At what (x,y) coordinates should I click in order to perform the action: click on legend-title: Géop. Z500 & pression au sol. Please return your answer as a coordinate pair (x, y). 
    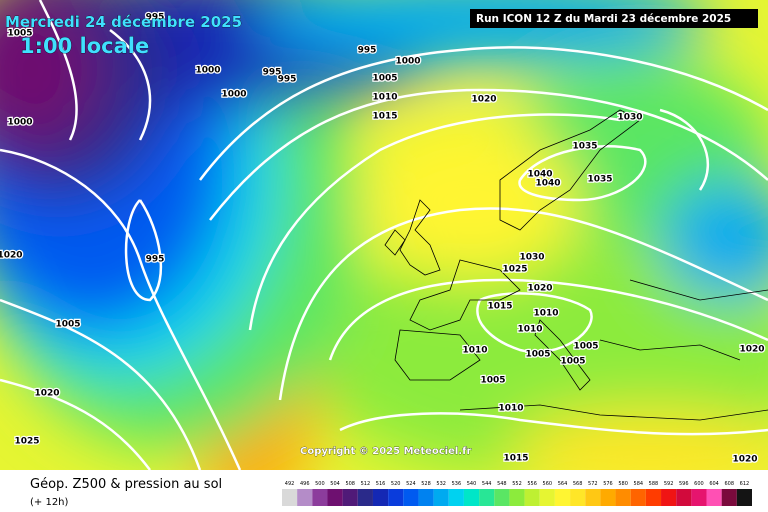
    Looking at the image, I should click on (126, 484).